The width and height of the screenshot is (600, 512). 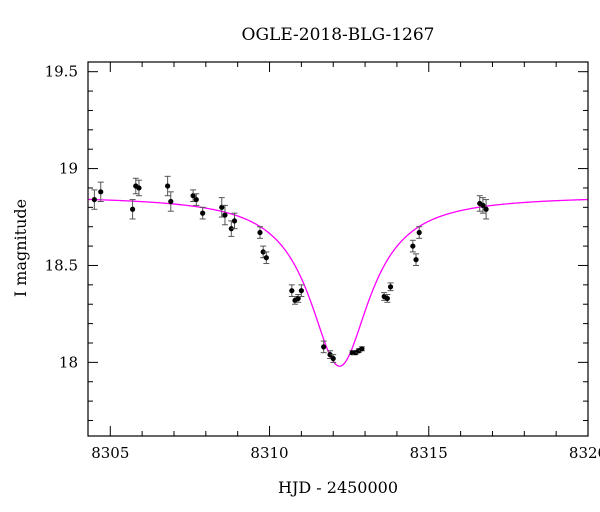 What do you see at coordinates (110, 453) in the screenshot?
I see `x-tick-label: 8305` at bounding box center [110, 453].